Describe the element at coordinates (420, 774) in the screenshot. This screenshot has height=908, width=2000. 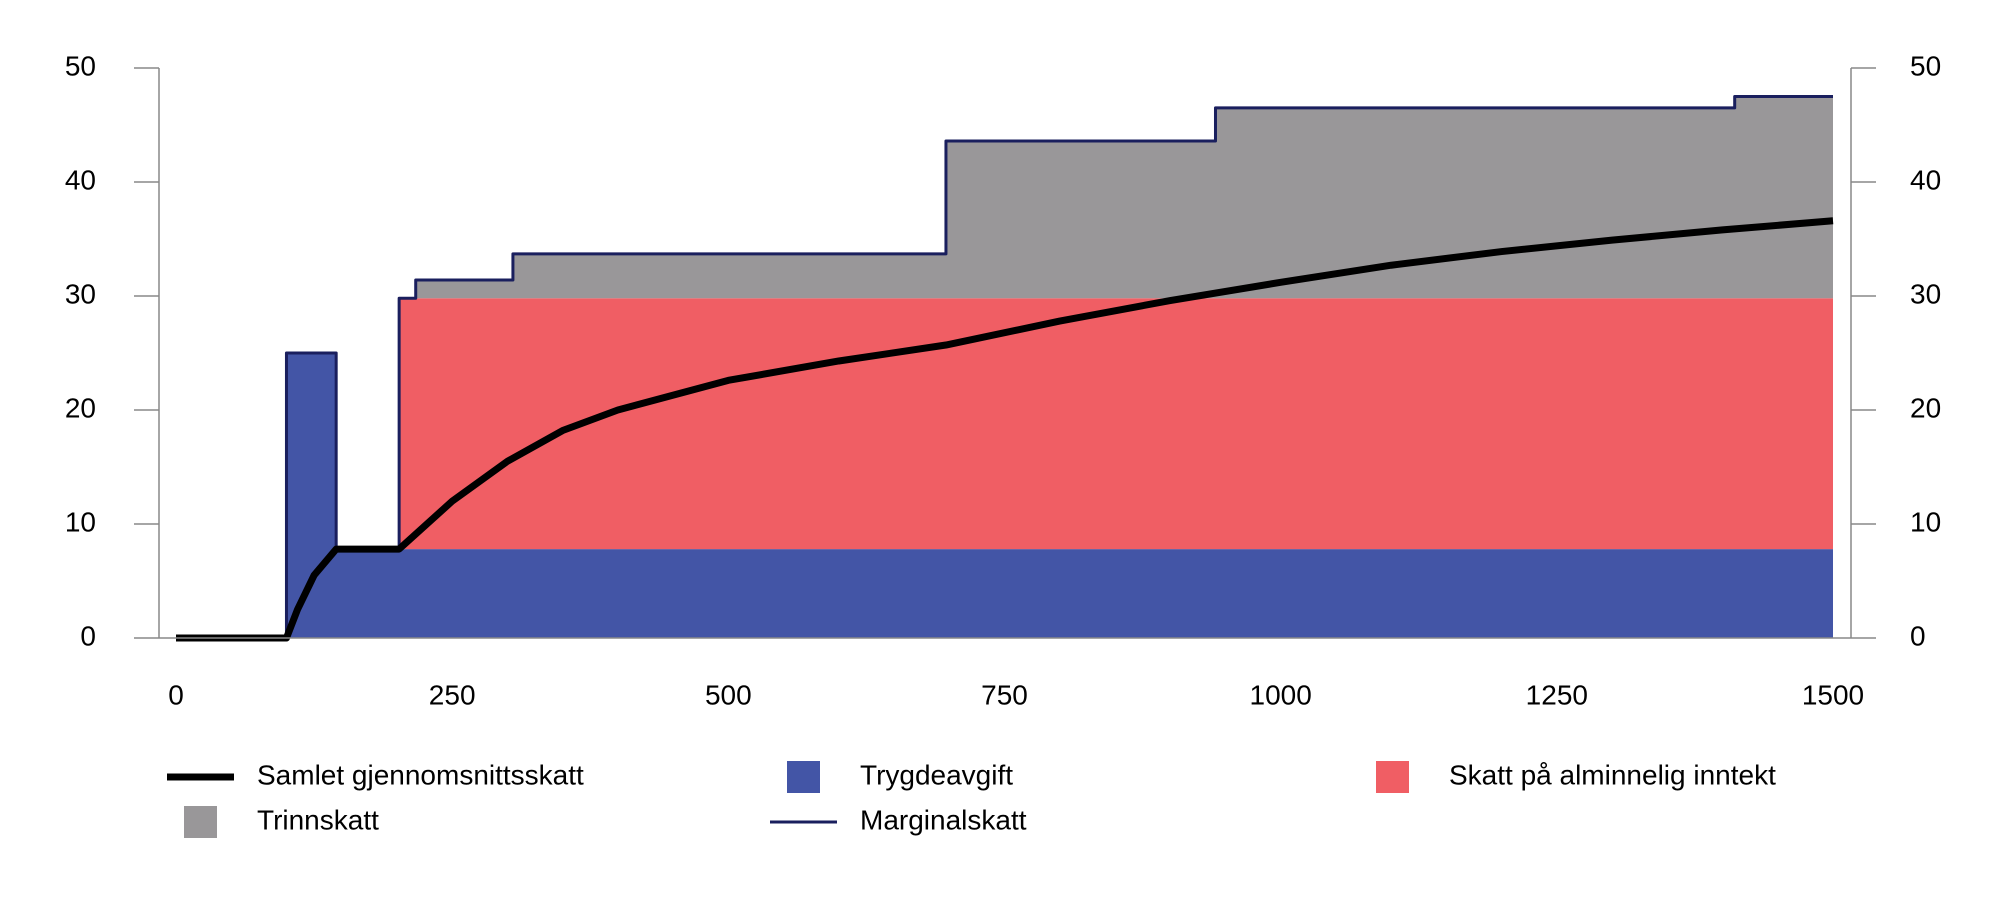
I see `legend-label: Samlet gjennomsnittsskatt` at that location.